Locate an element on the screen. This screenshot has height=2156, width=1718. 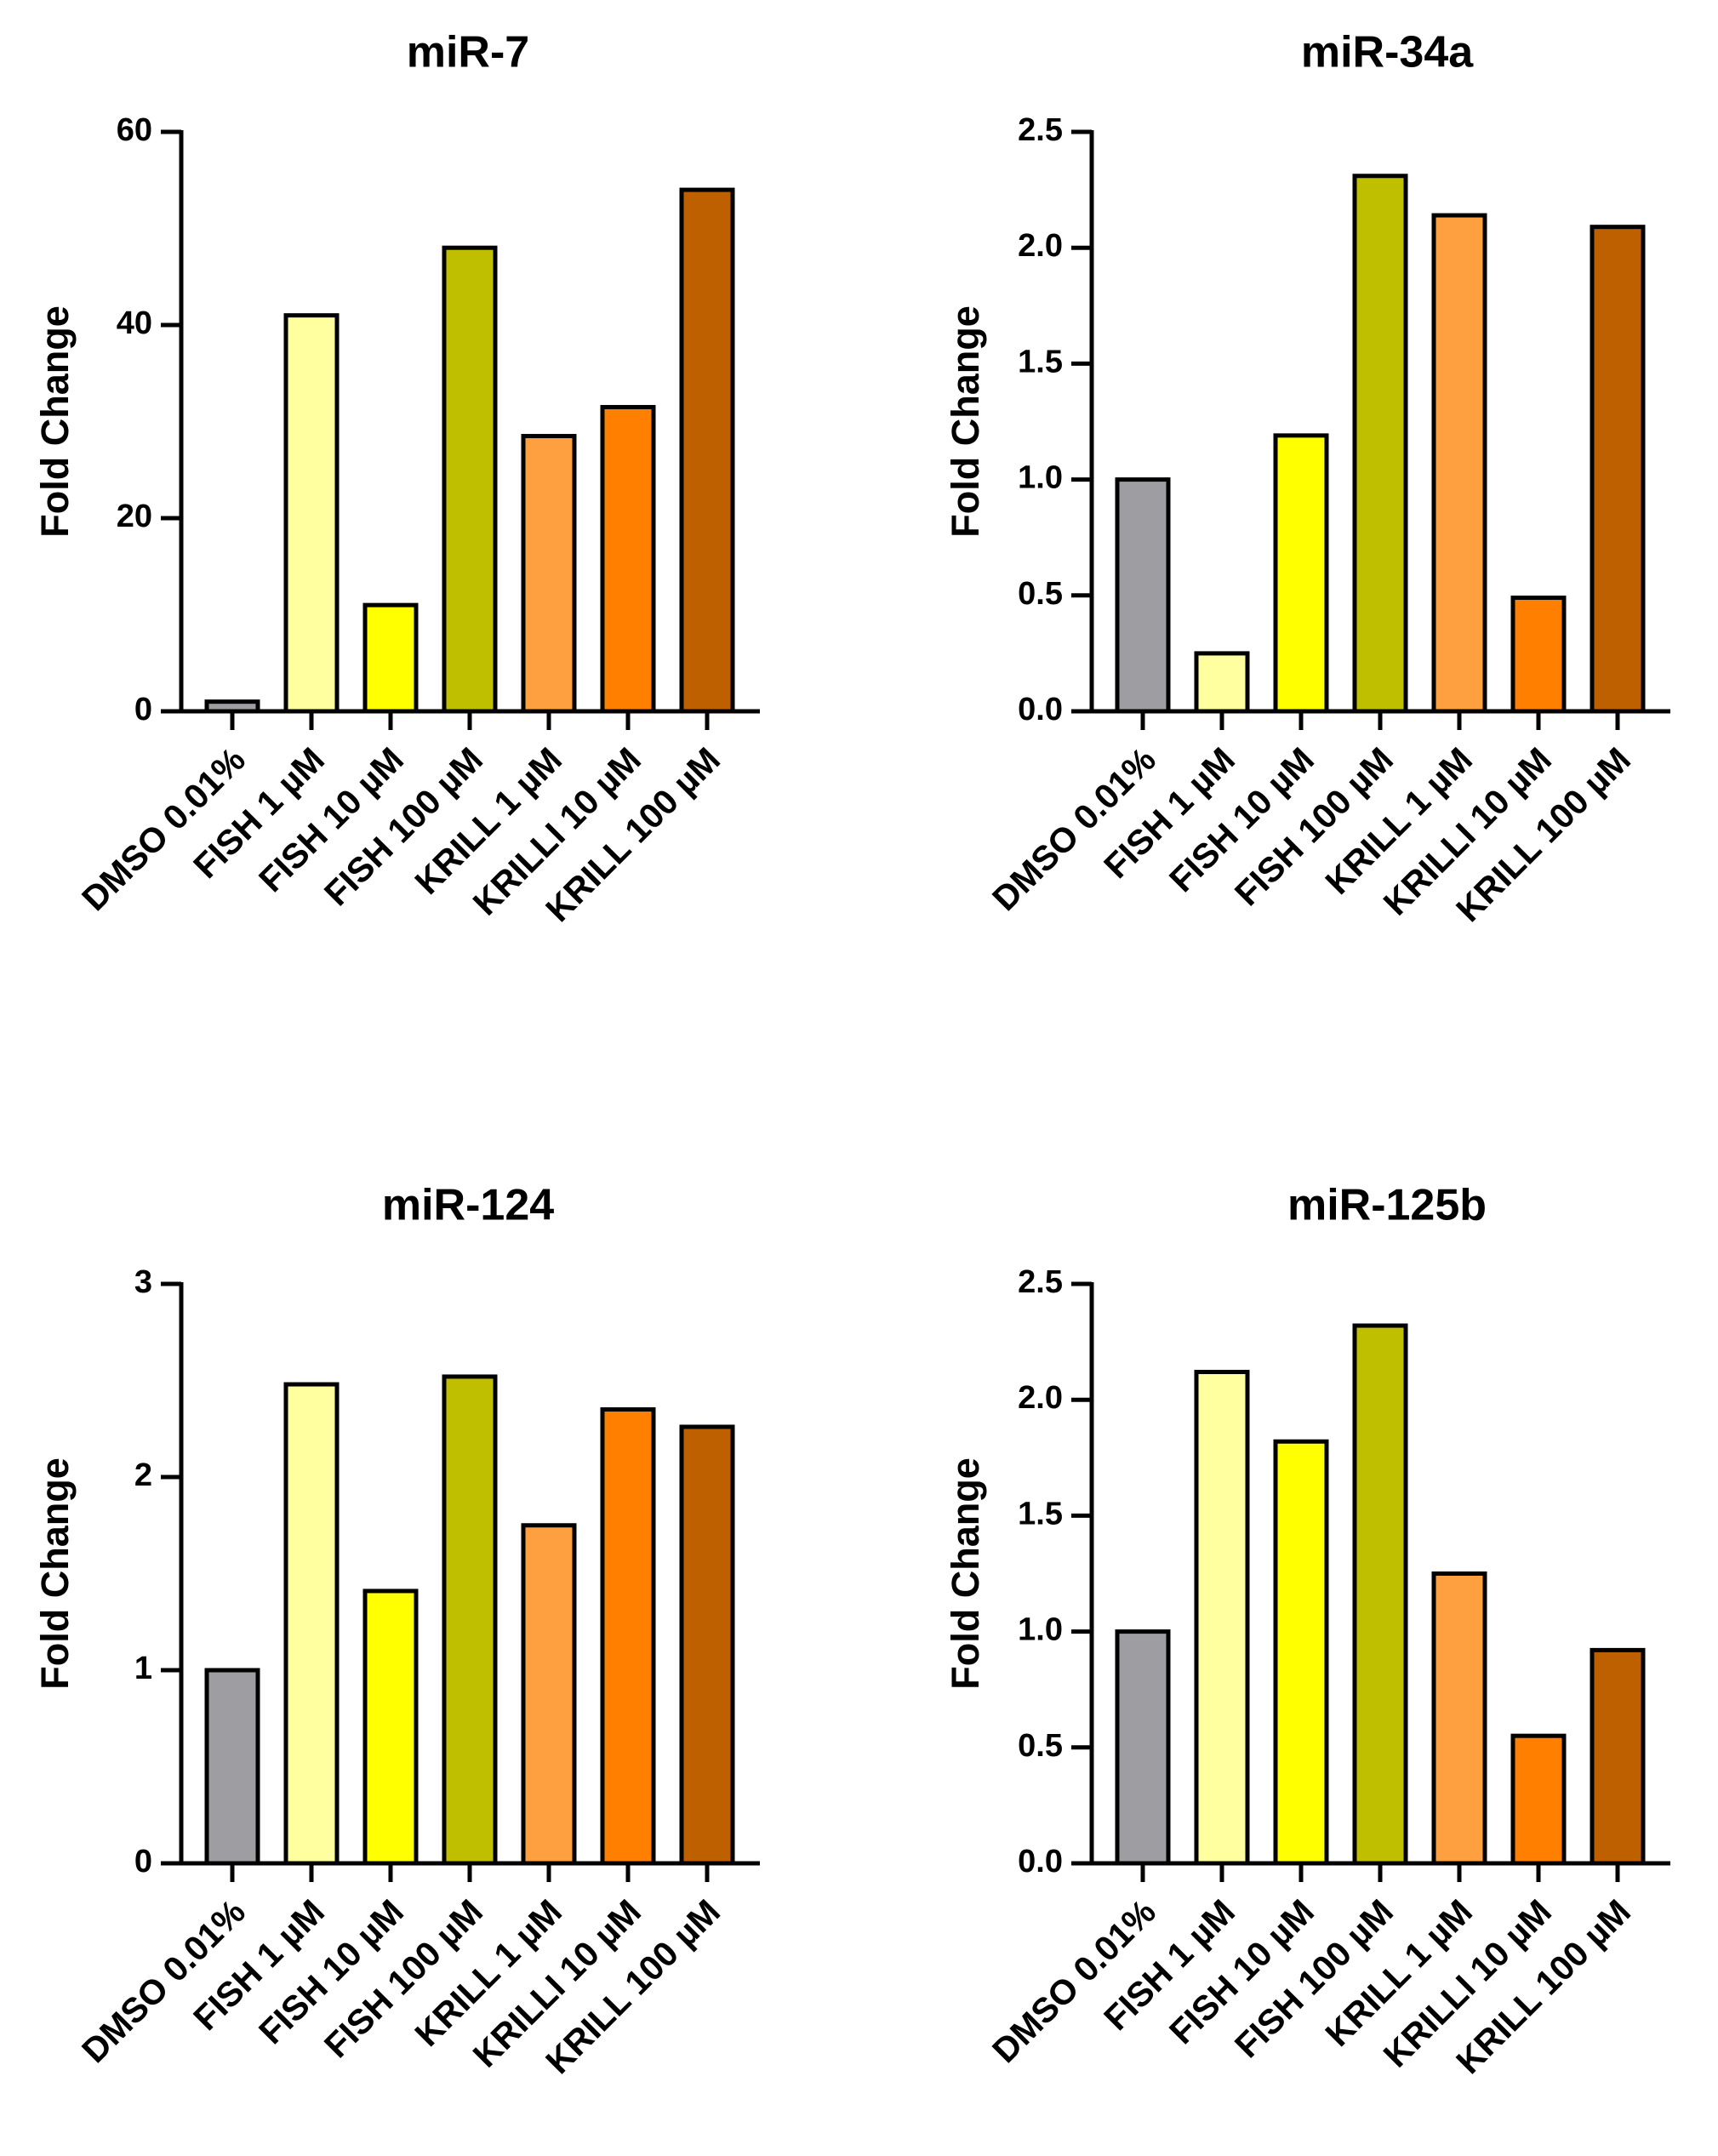
y-tick-label: 2 is located at coordinates (143, 1475).